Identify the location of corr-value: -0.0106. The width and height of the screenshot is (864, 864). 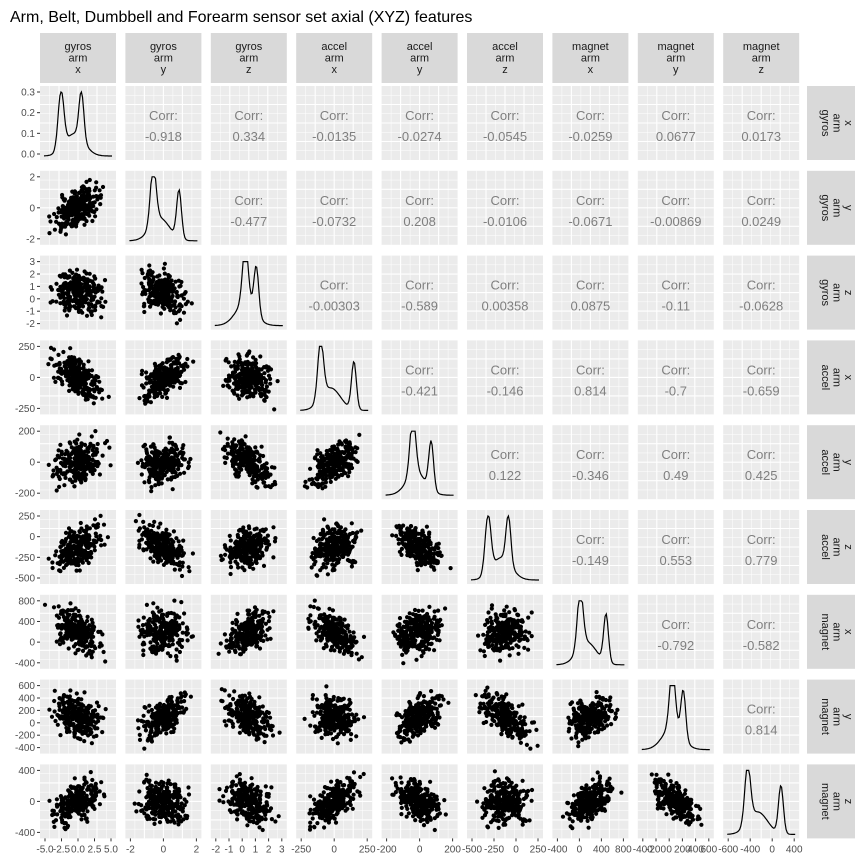
(505, 221).